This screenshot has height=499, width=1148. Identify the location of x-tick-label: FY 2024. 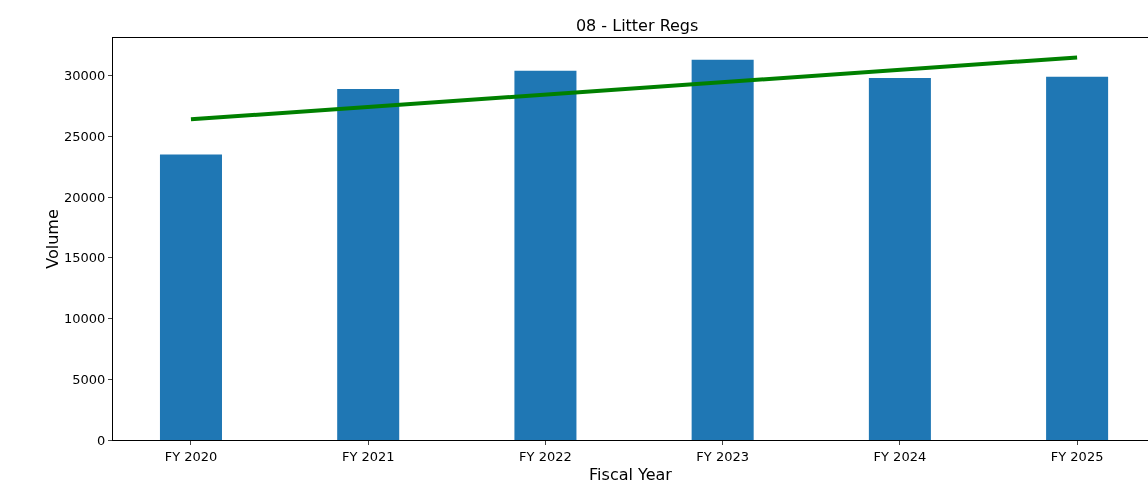
(900, 456).